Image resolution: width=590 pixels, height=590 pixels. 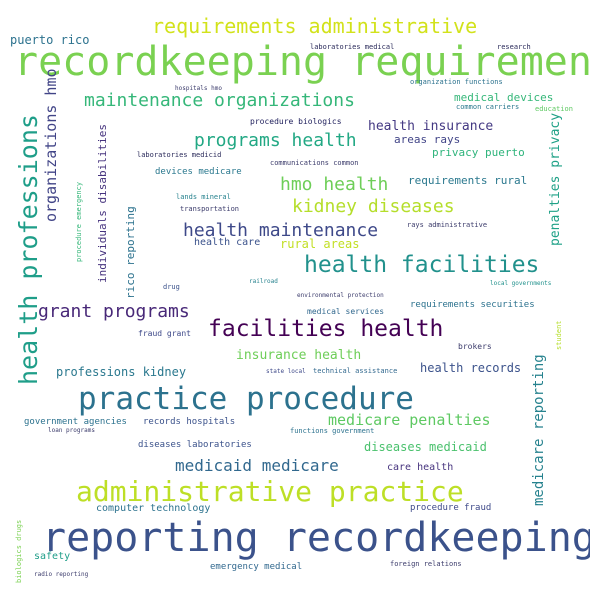 What do you see at coordinates (431, 126) in the screenshot?
I see `cloud-word: health insurance` at bounding box center [431, 126].